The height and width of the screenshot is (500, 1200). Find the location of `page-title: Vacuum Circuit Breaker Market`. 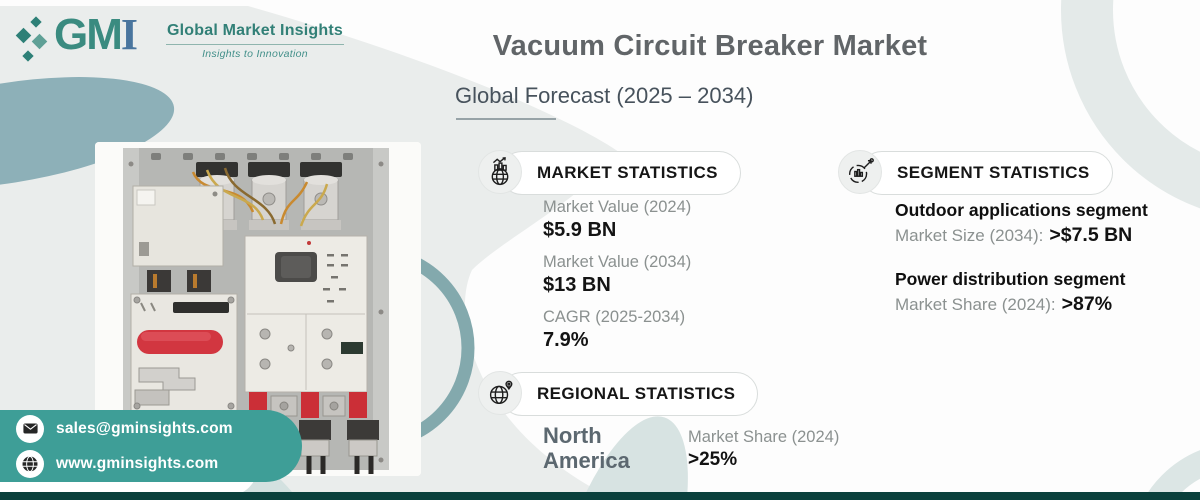

page-title: Vacuum Circuit Breaker Market is located at coordinates (710, 46).